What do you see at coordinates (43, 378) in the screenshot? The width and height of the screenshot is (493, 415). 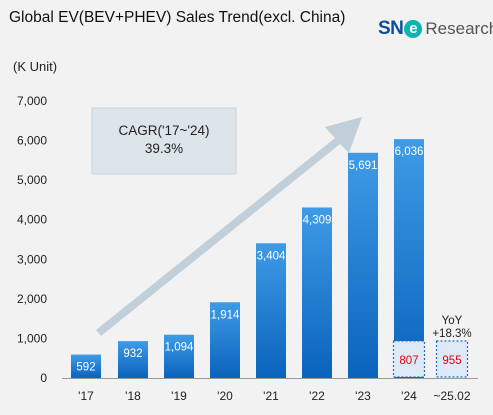 I see `y-tick-label: 0` at bounding box center [43, 378].